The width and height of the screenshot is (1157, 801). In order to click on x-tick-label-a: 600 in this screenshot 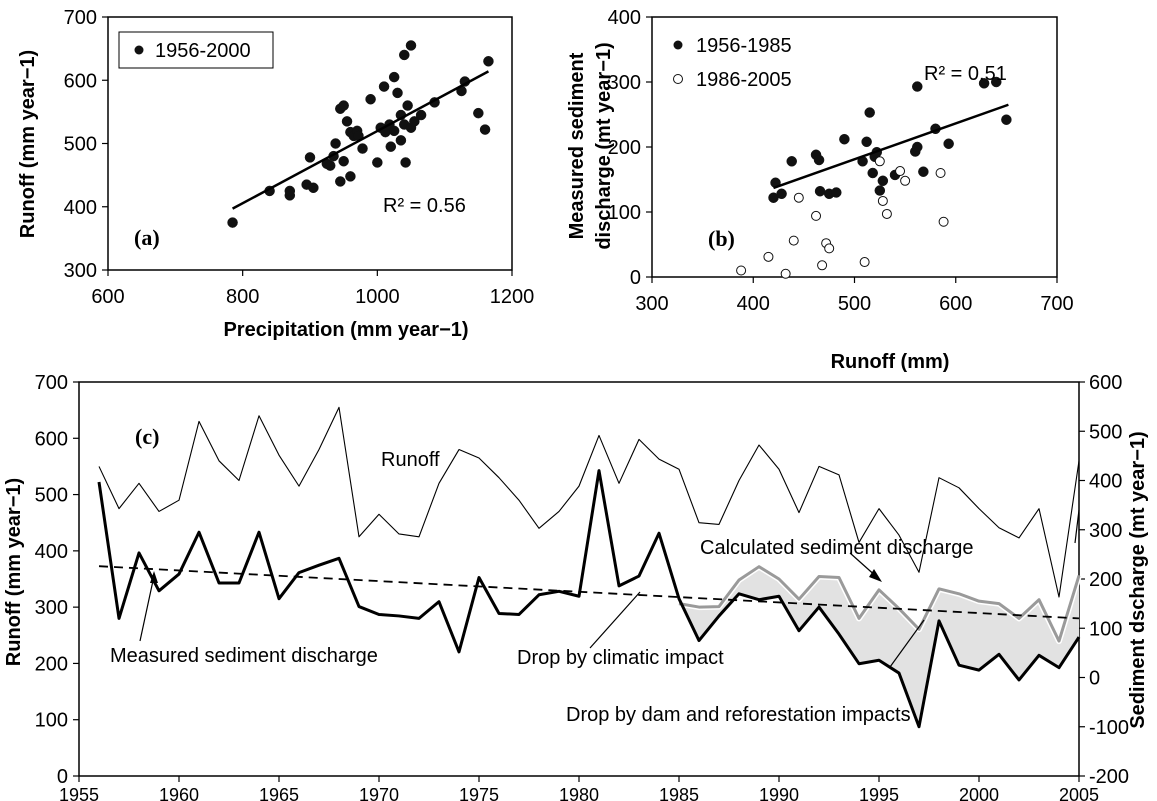, I will do `click(107, 297)`.